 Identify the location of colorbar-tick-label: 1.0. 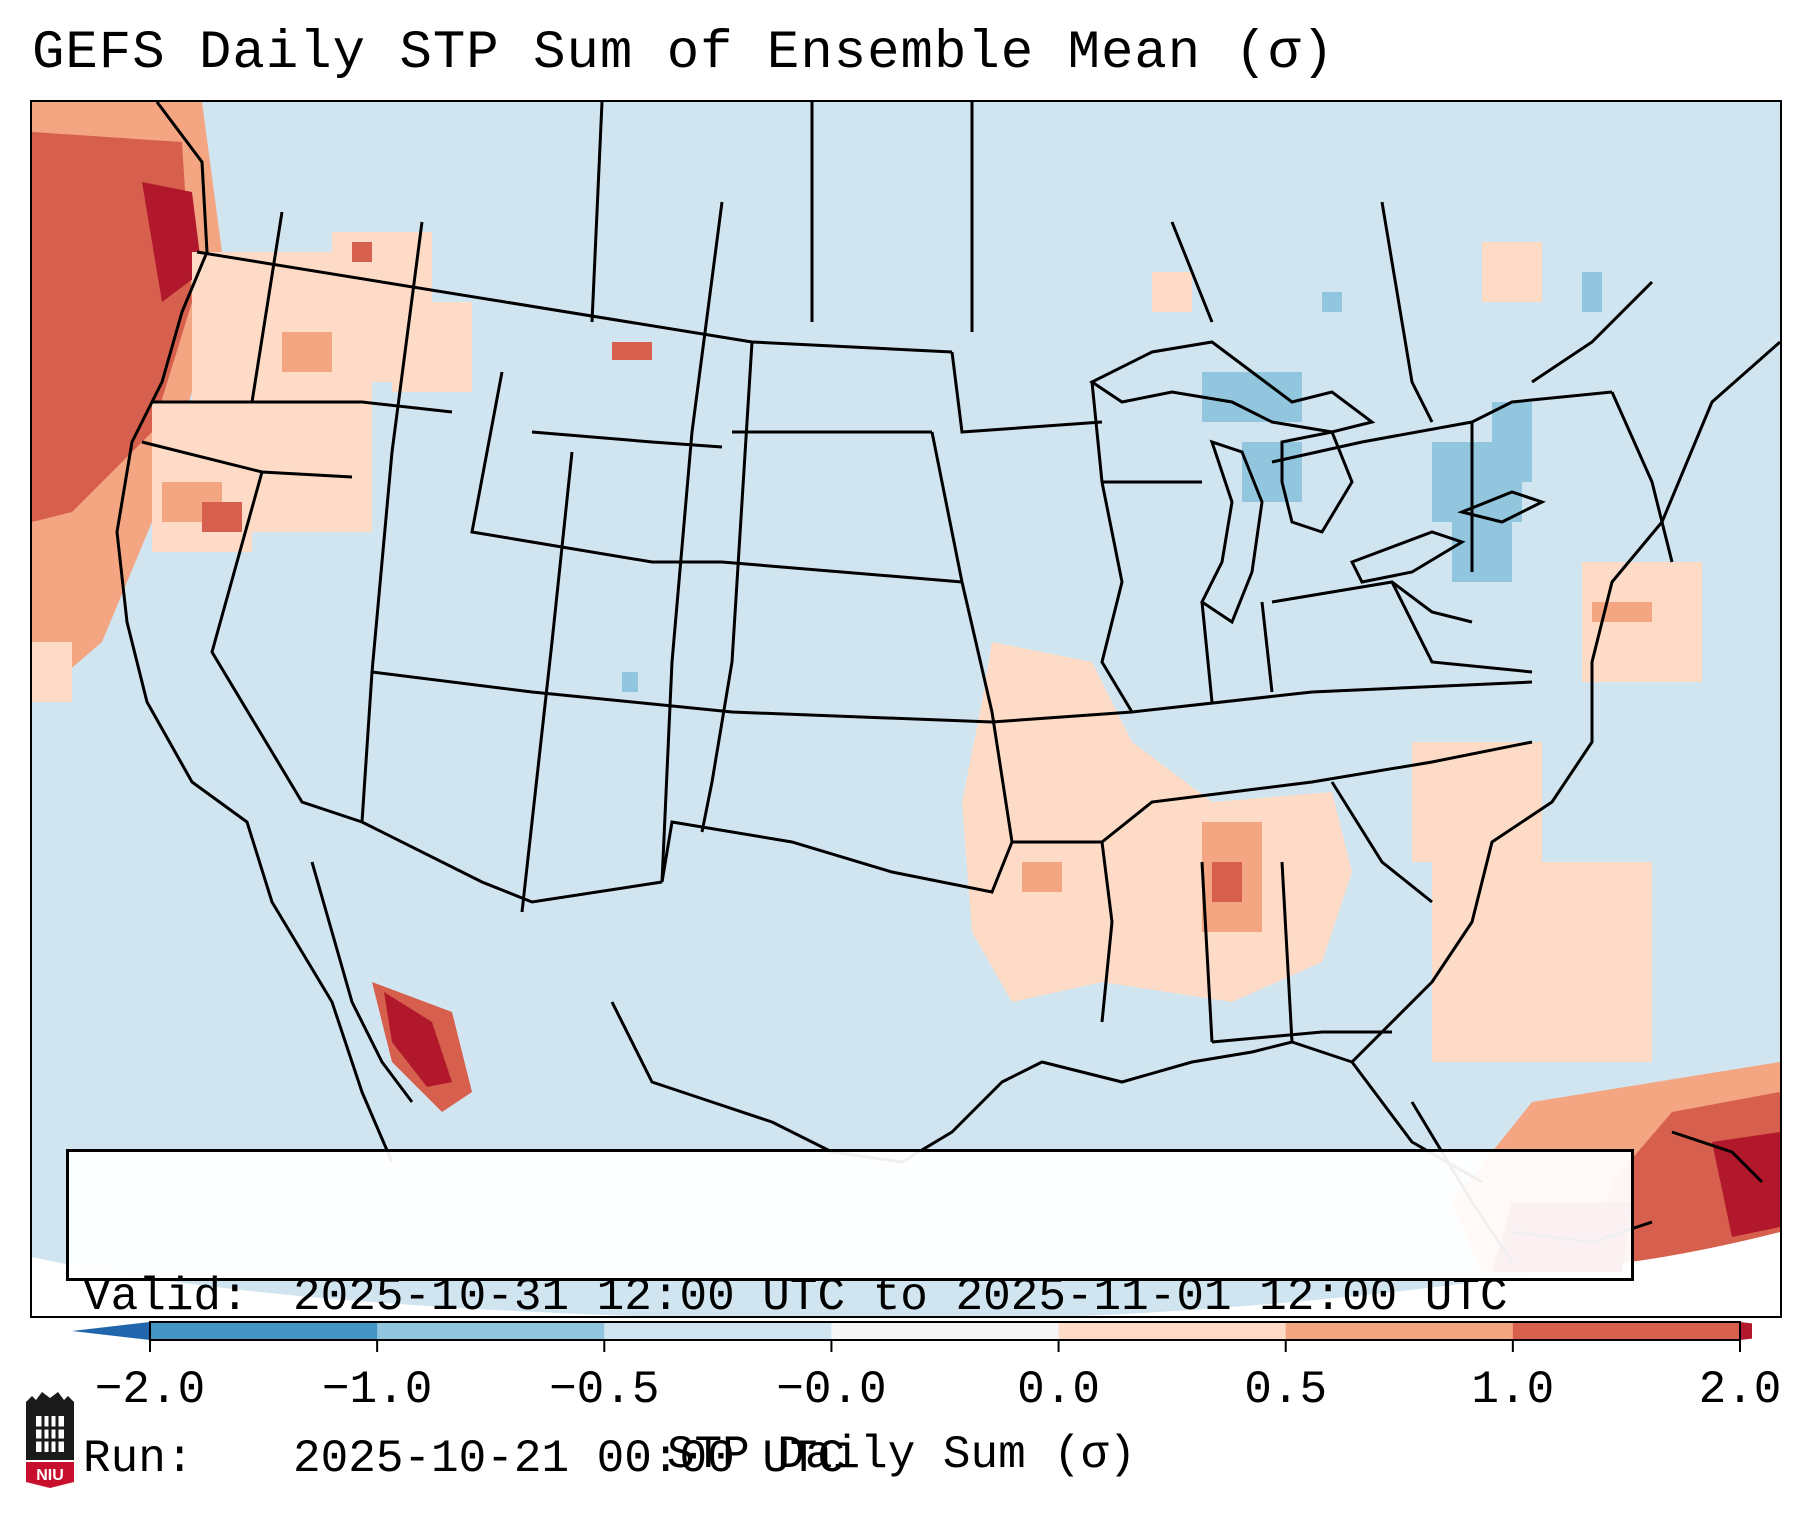
(1513, 1390).